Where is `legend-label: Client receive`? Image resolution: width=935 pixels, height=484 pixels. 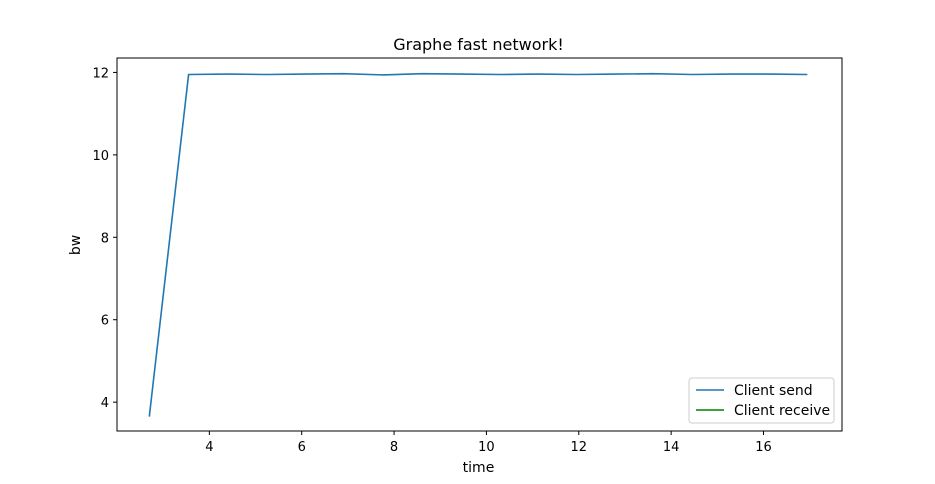
legend-label: Client receive is located at coordinates (782, 411).